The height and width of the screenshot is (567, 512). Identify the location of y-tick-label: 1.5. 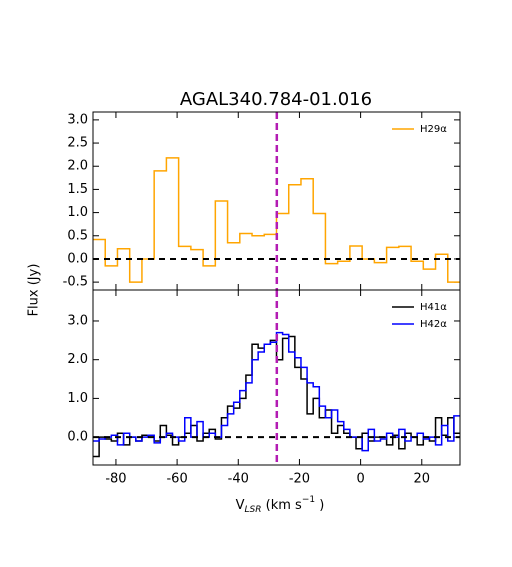
(77, 189).